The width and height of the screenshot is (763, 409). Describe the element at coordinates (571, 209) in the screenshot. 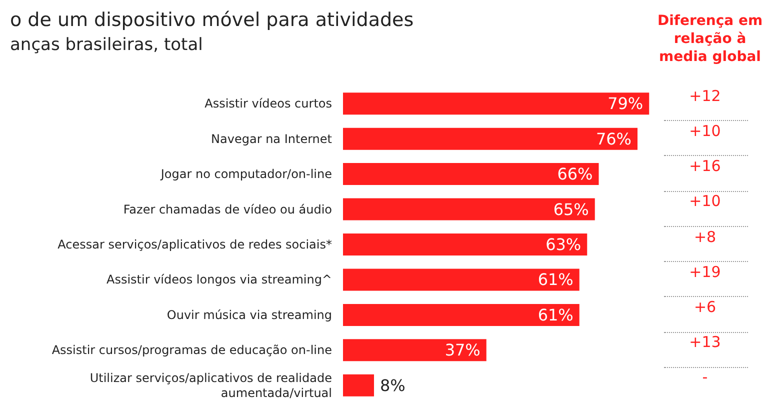

I see `data-label: 65%` at that location.